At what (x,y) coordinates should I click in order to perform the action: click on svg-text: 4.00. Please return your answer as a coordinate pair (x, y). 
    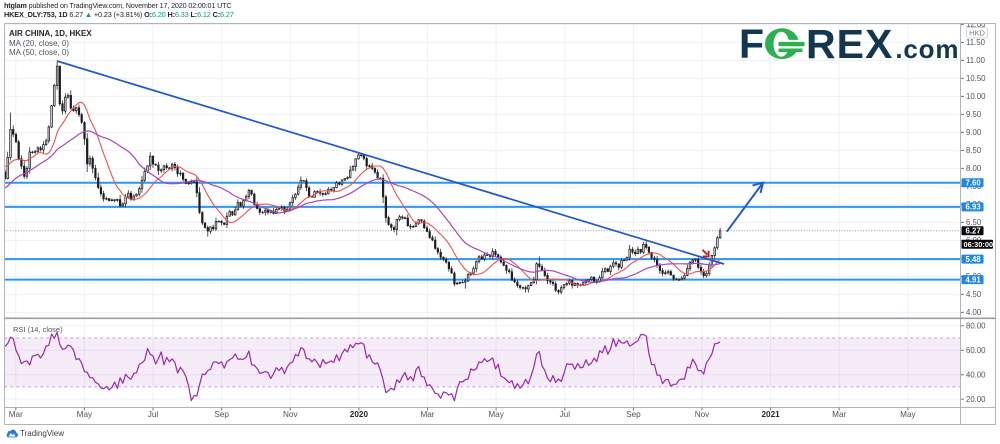
    Looking at the image, I should click on (974, 312).